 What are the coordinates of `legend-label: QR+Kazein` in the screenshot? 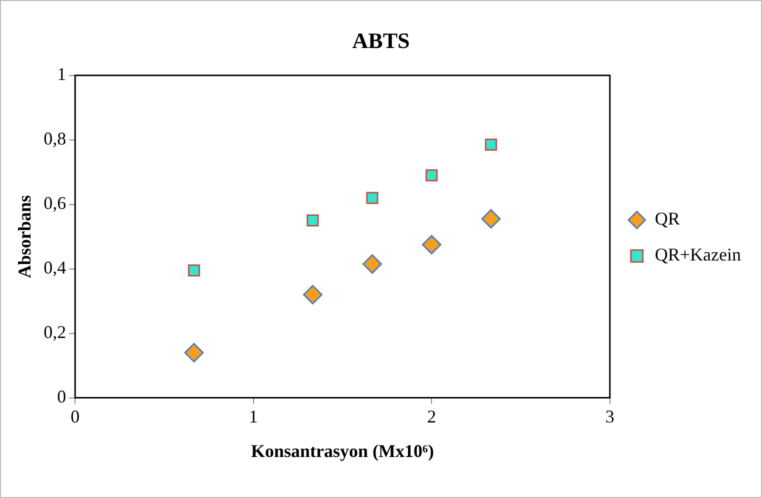 It's located at (697, 254).